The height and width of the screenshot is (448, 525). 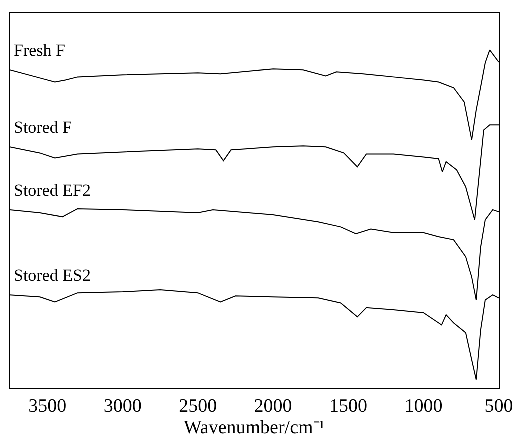 I want to click on series-label: Fresh F, so click(x=40, y=50).